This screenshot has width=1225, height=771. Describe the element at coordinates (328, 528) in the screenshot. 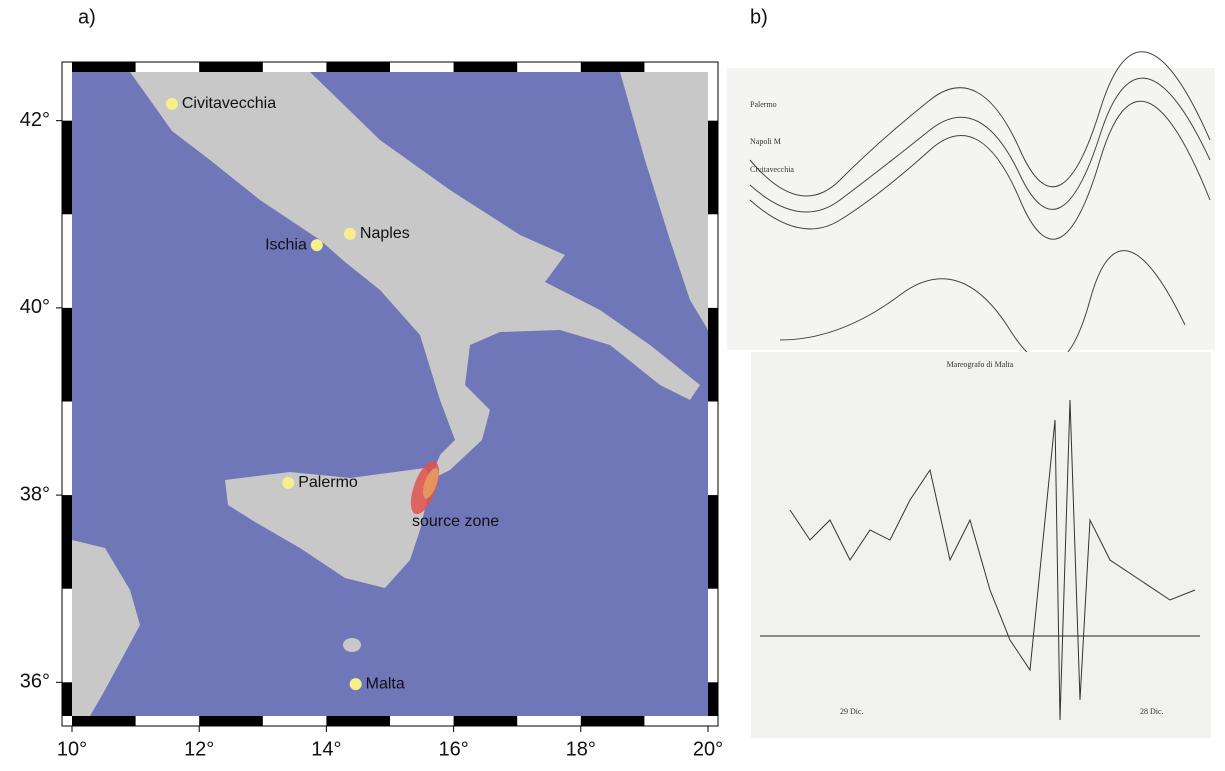

I see `sicily` at that location.